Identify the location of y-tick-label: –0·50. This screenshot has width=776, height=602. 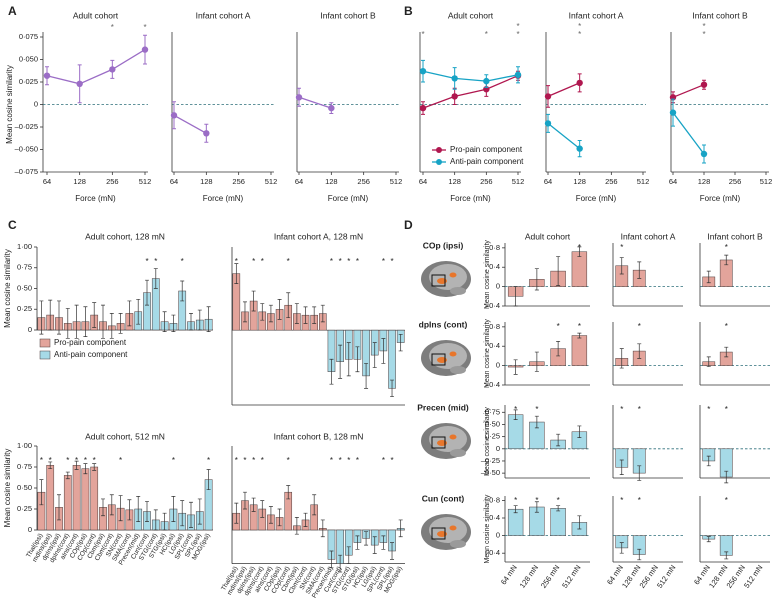
(490, 472).